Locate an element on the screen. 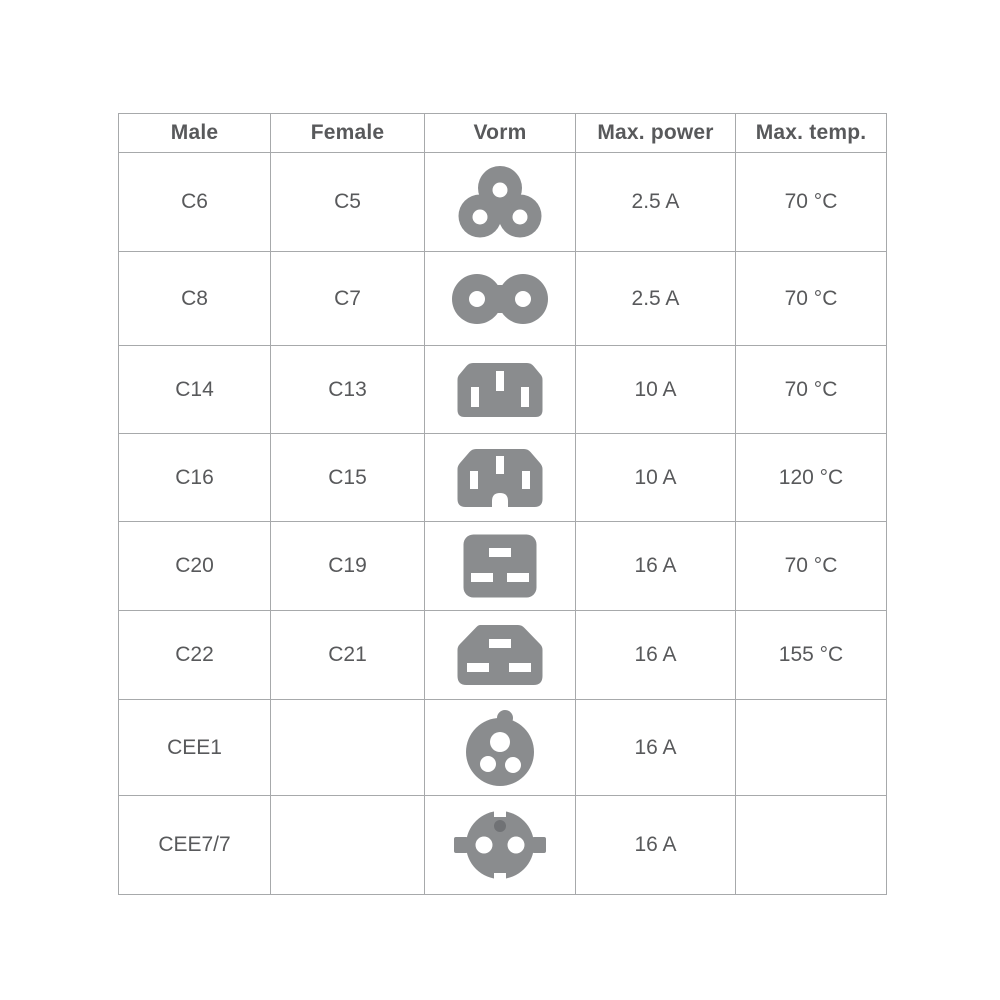 Image resolution: width=1000 pixels, height=1000 pixels. cee7-7-schuko-plug-icon is located at coordinates (500, 845).